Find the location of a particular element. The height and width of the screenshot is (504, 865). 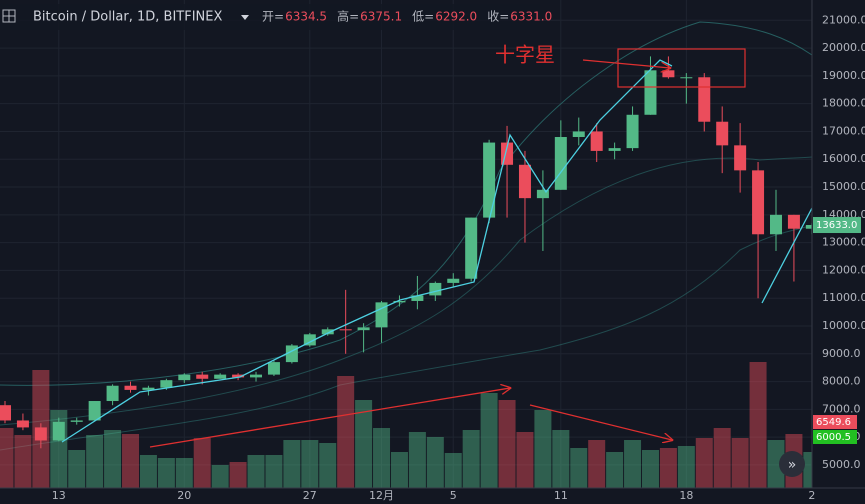

y-tick-label: 16000.0 is located at coordinates (843, 158).